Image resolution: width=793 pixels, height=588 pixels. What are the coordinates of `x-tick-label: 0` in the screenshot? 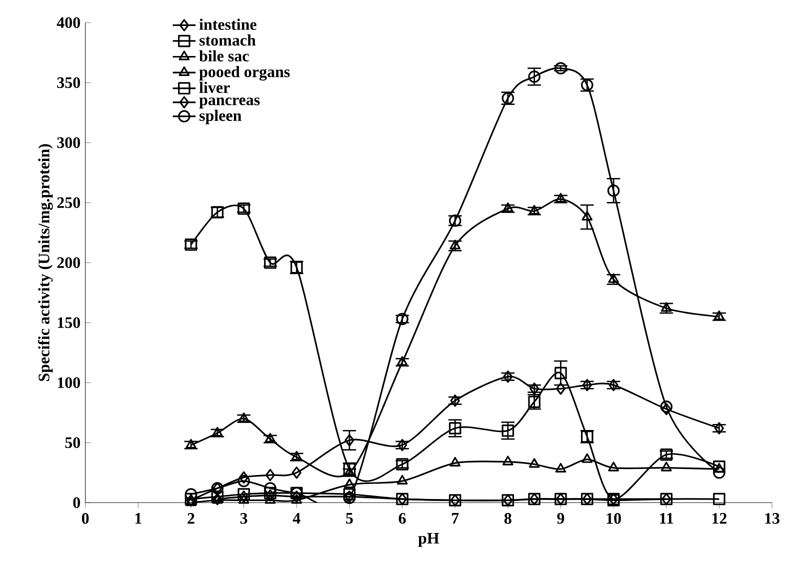 It's located at (85, 518).